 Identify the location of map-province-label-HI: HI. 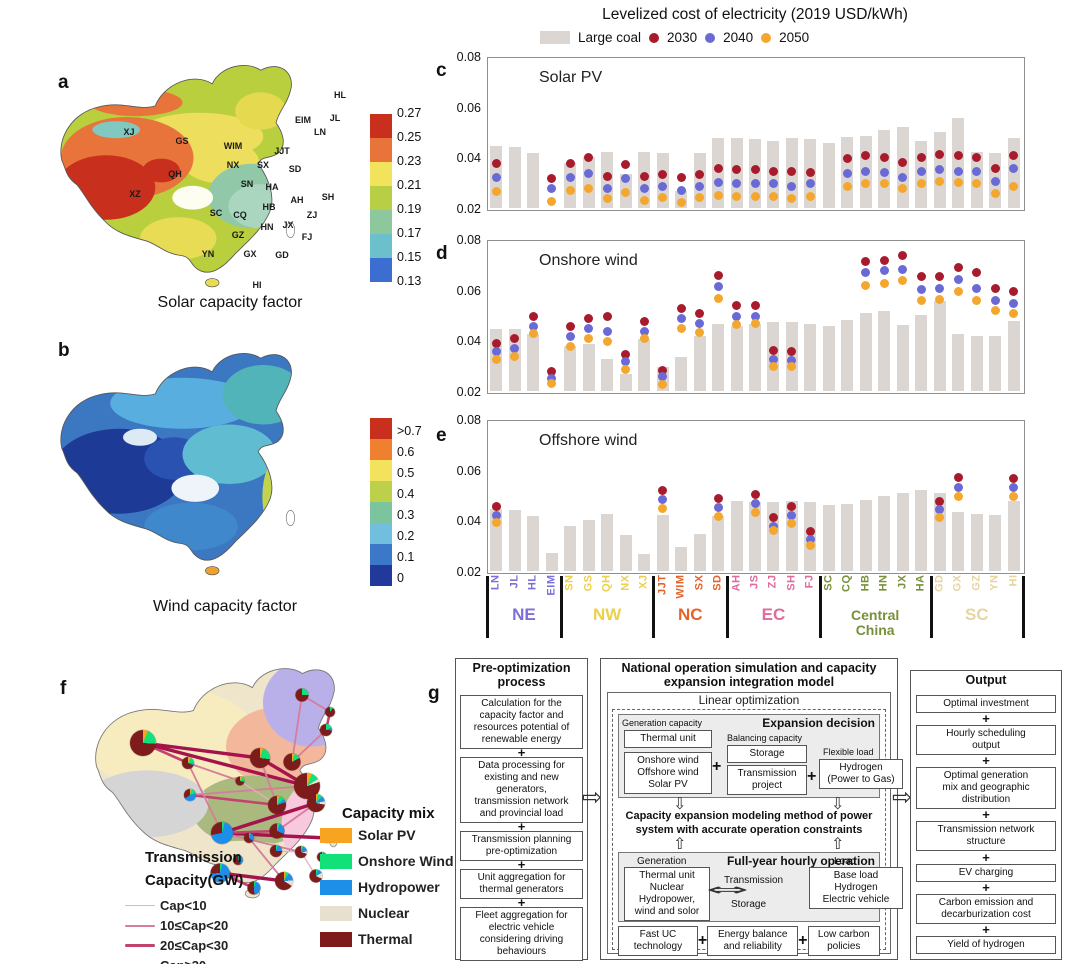
(257, 285).